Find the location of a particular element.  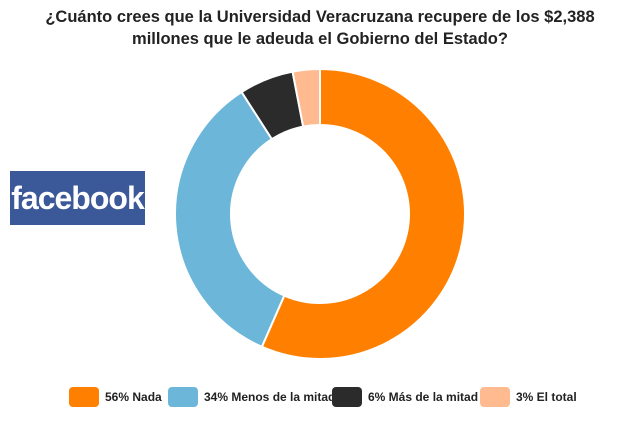

legend-label-nada: 56% Nada is located at coordinates (133, 397).